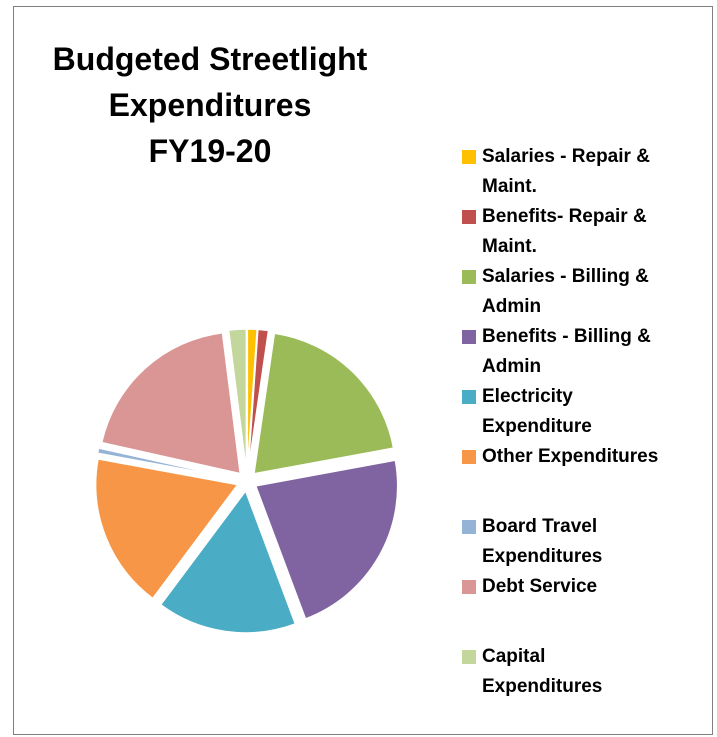  What do you see at coordinates (210, 59) in the screenshot?
I see `chart-title-line-1: Budgeted Streetlight` at bounding box center [210, 59].